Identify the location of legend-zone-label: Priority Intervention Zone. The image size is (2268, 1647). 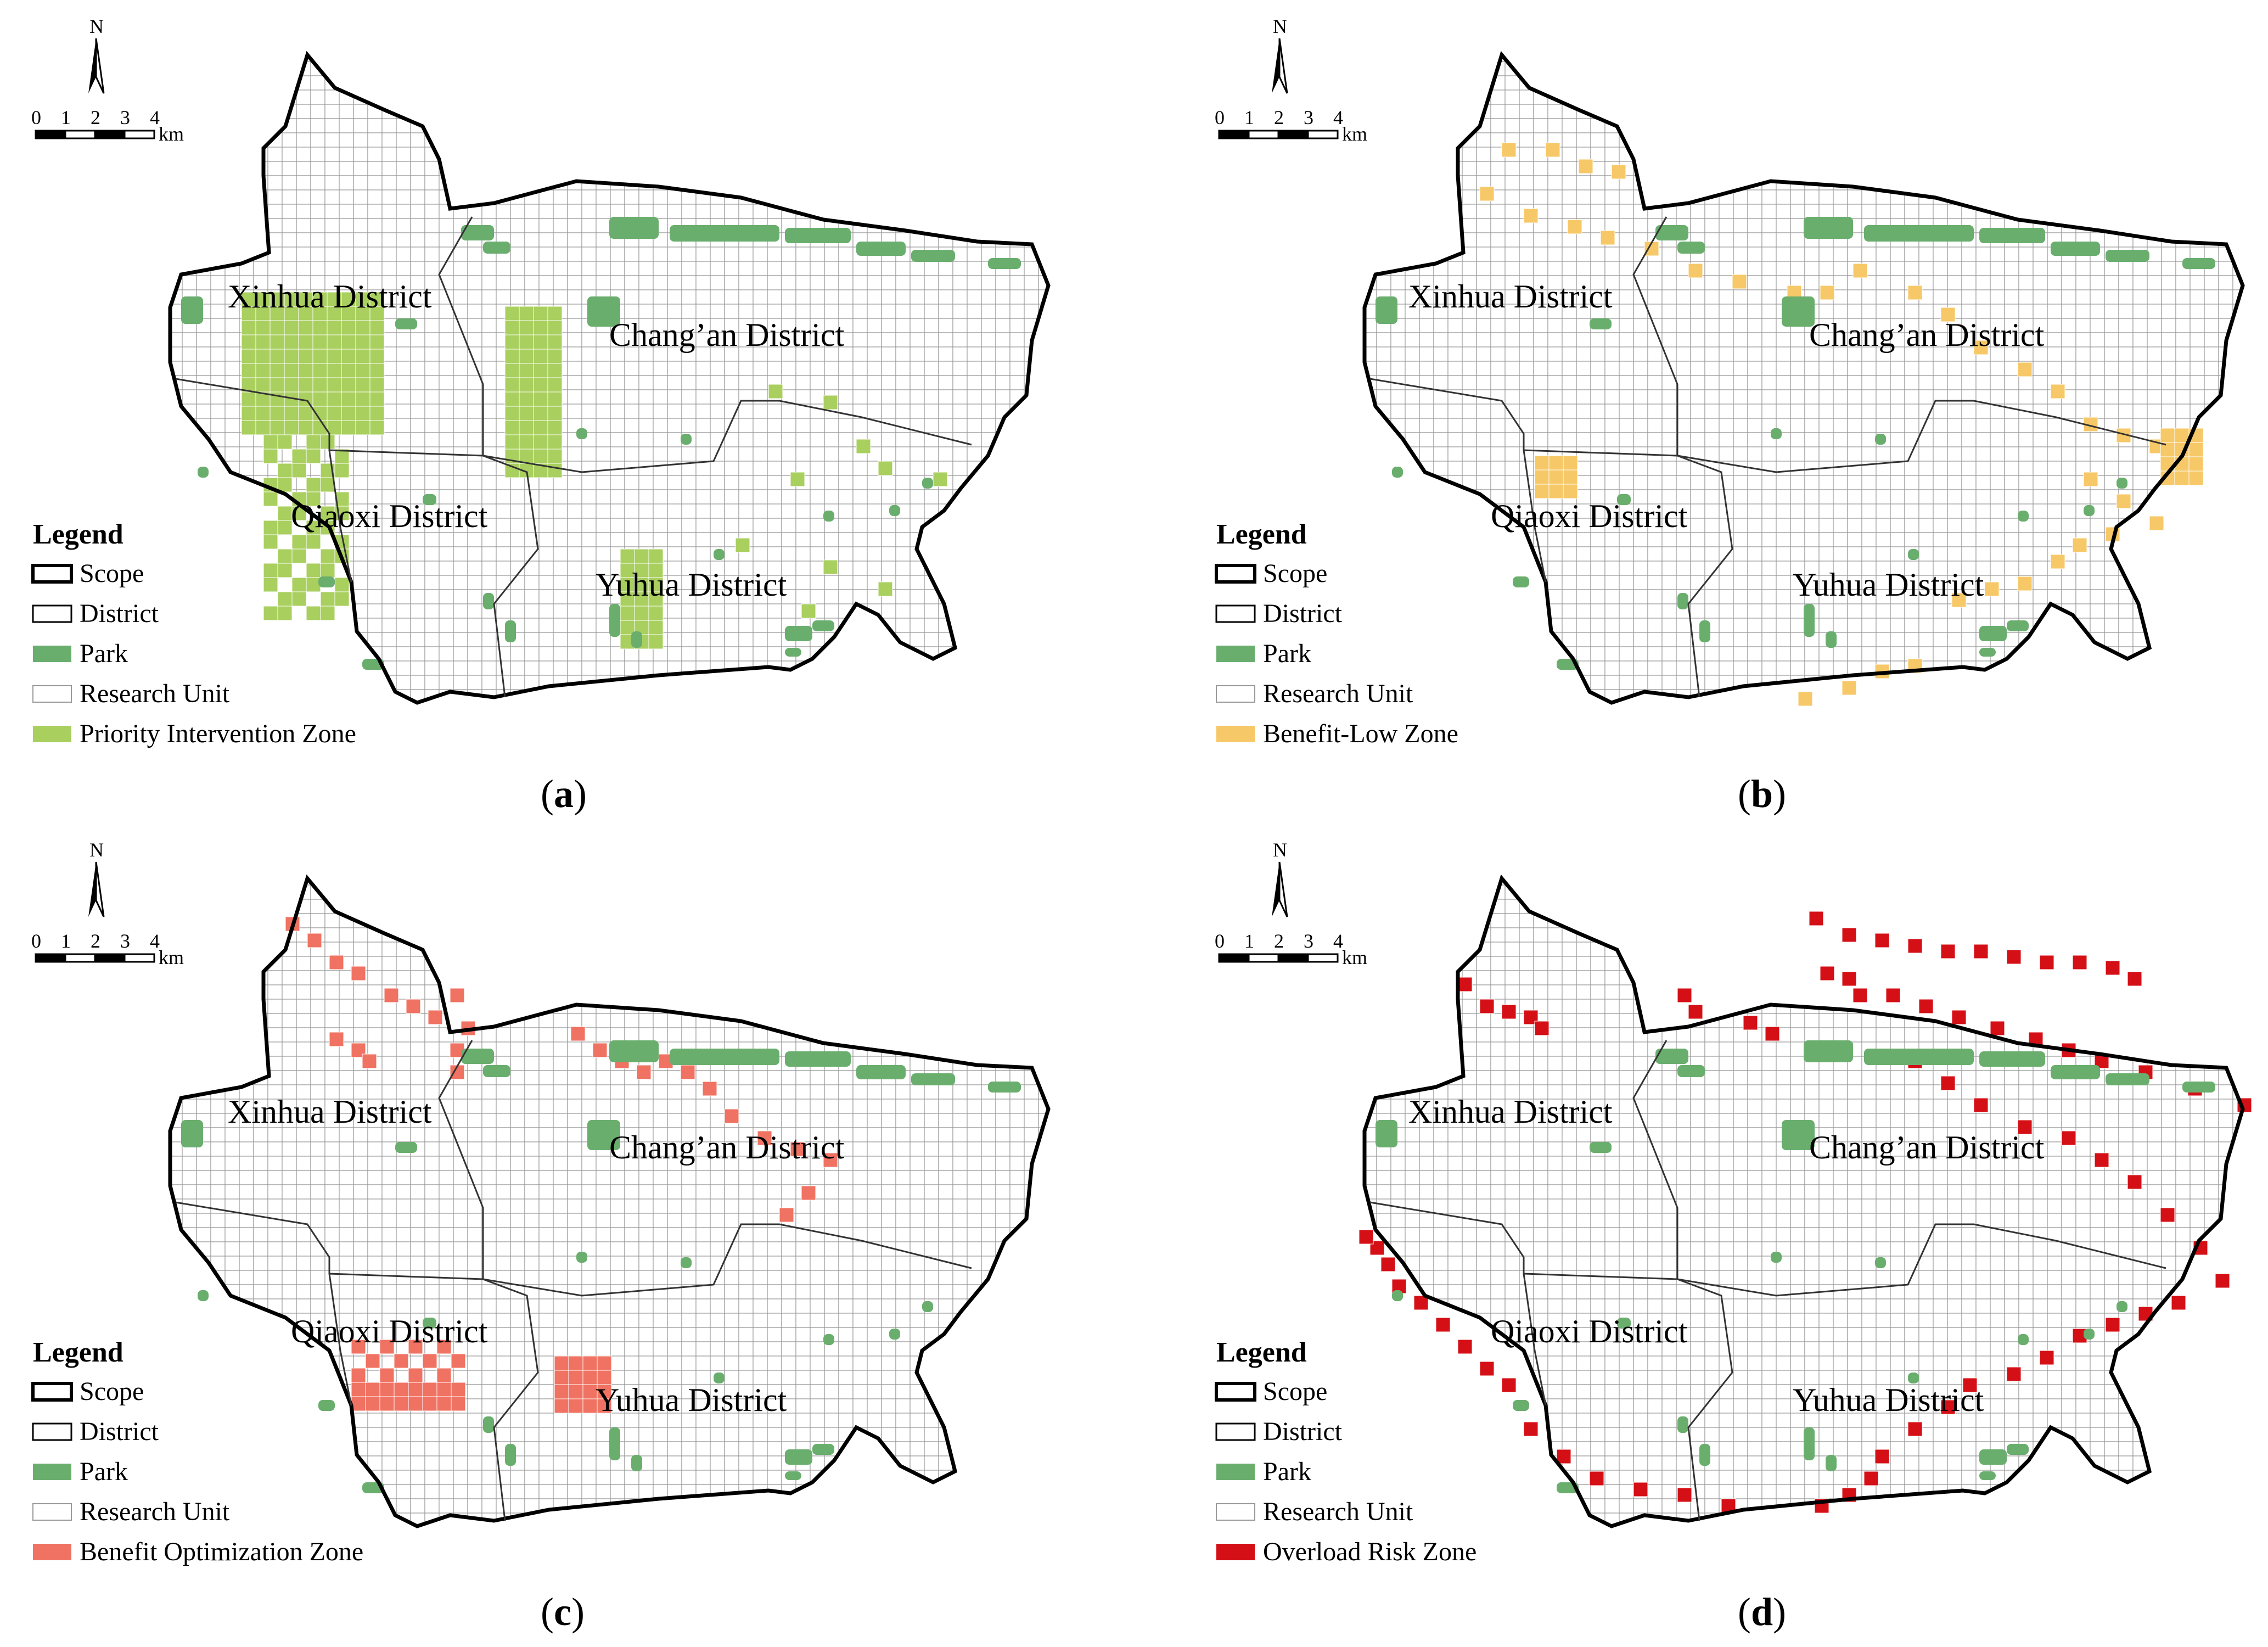
(218, 733).